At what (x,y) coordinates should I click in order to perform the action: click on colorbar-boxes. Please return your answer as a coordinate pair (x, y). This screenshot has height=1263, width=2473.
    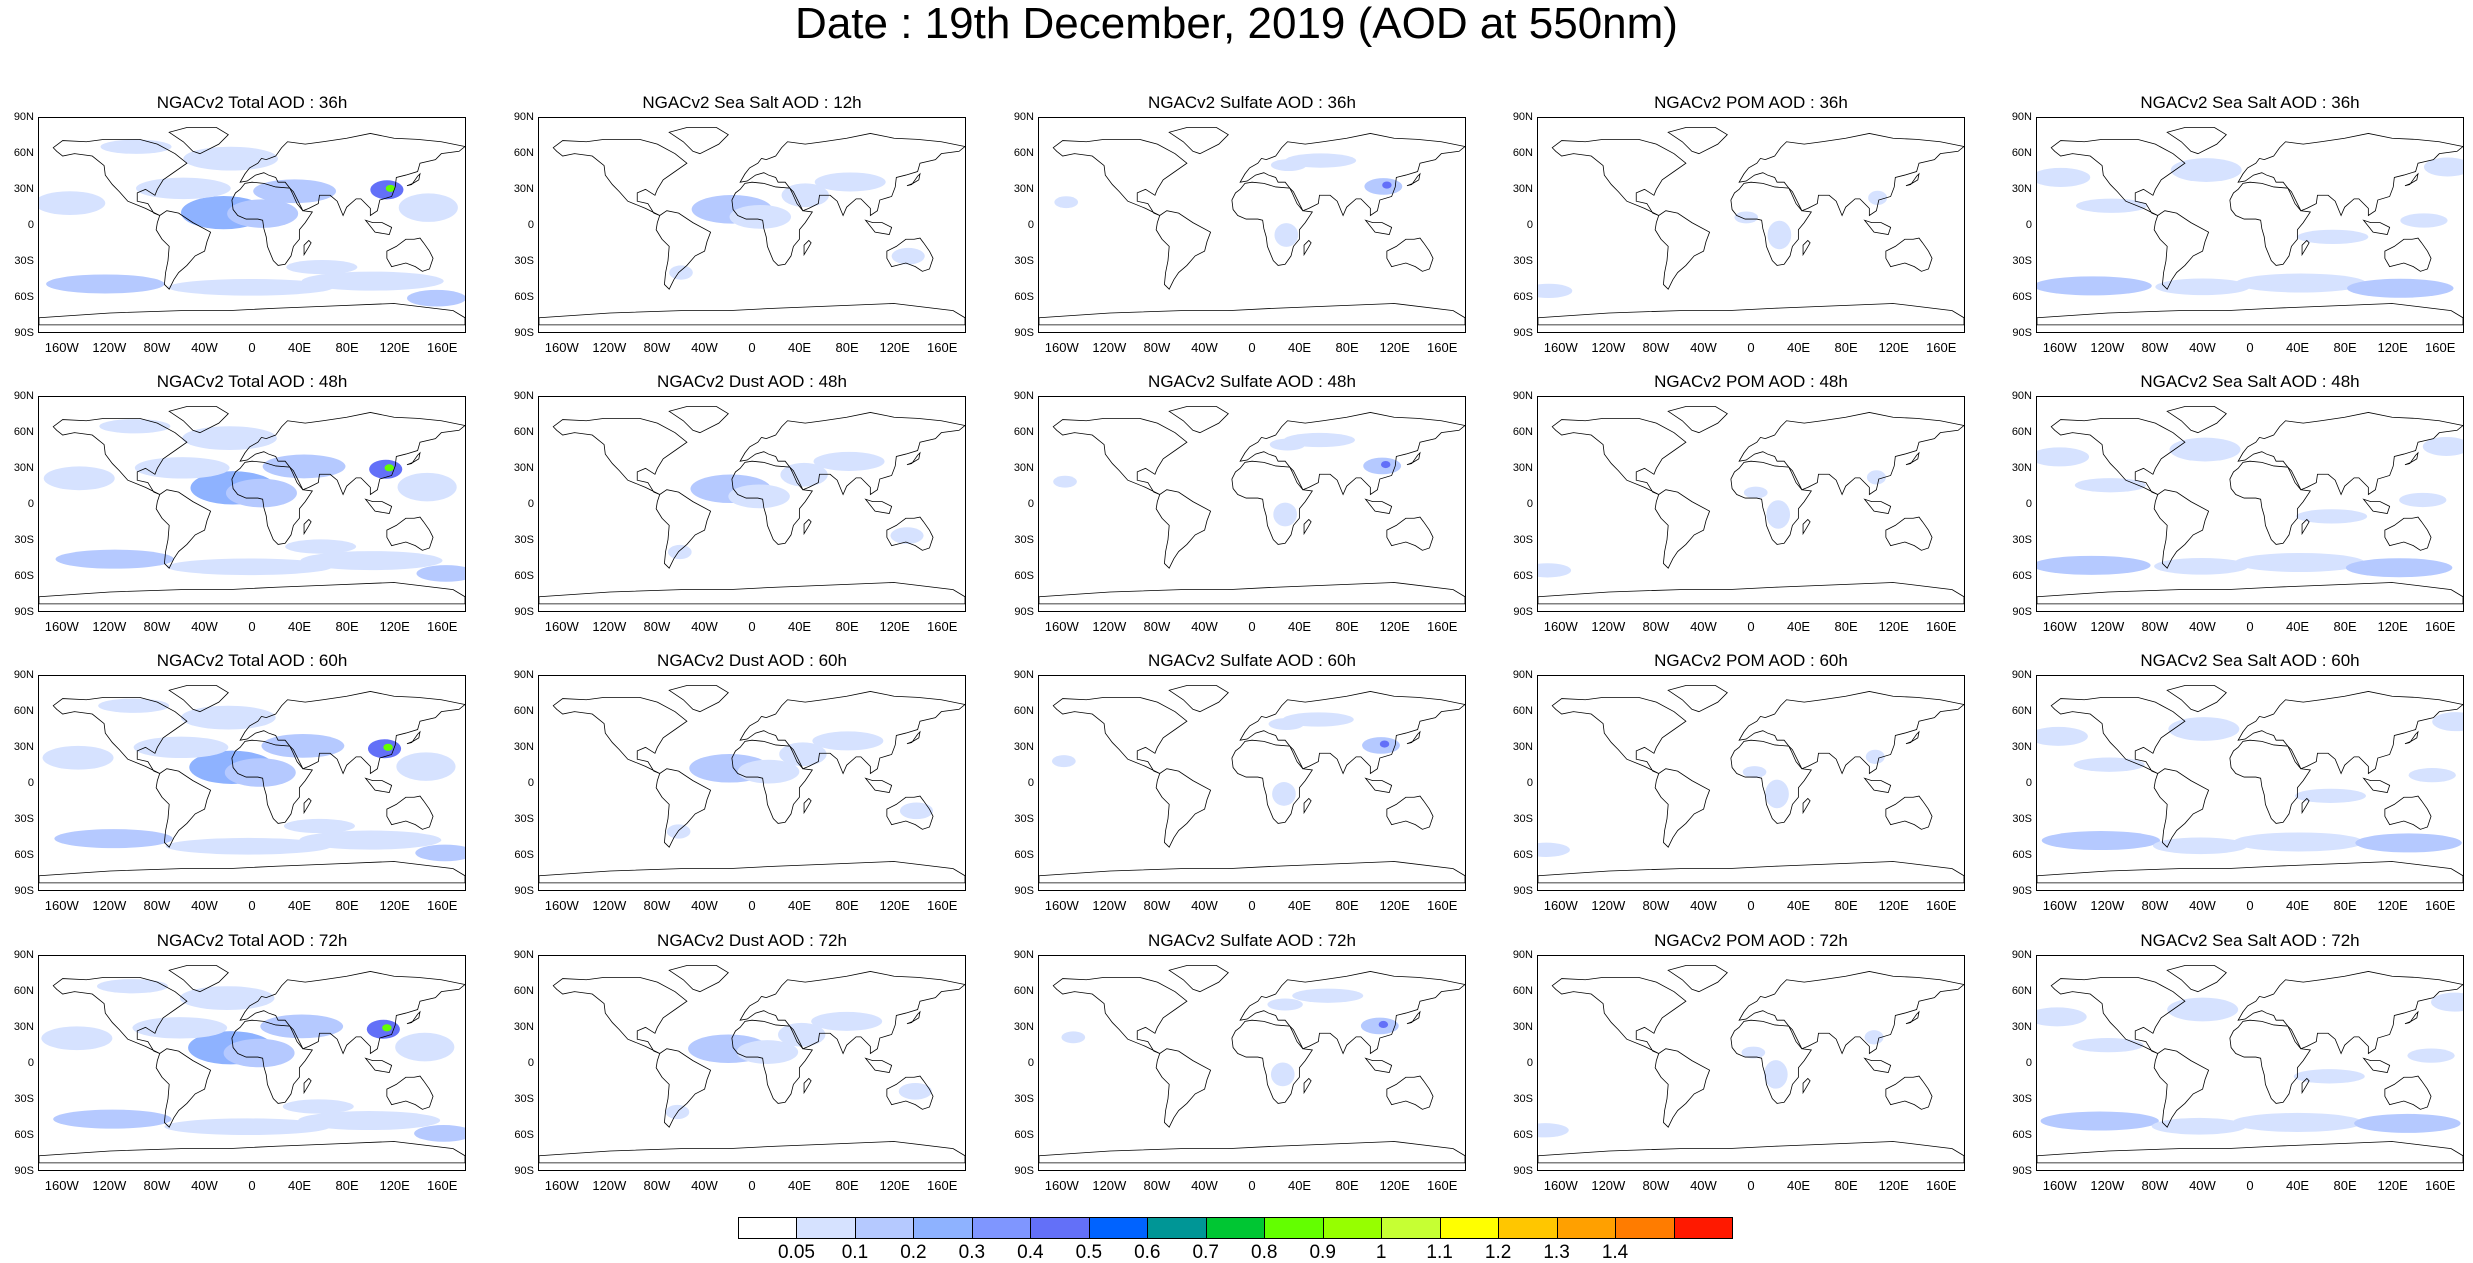
    Looking at the image, I should click on (1235, 1228).